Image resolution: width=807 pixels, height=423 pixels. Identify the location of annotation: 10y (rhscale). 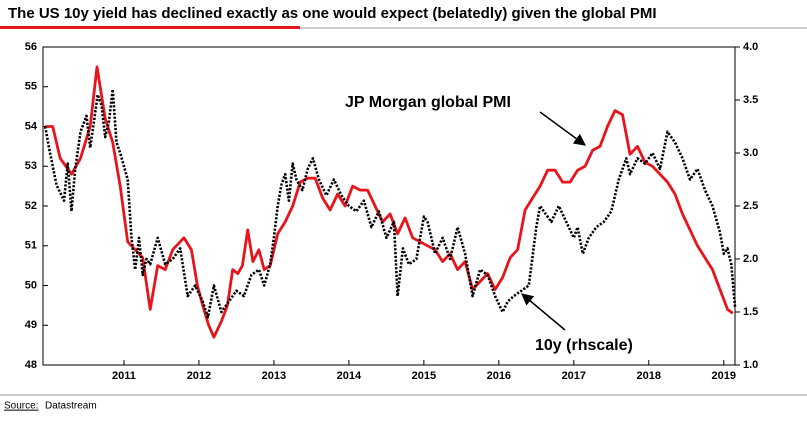
(584, 345).